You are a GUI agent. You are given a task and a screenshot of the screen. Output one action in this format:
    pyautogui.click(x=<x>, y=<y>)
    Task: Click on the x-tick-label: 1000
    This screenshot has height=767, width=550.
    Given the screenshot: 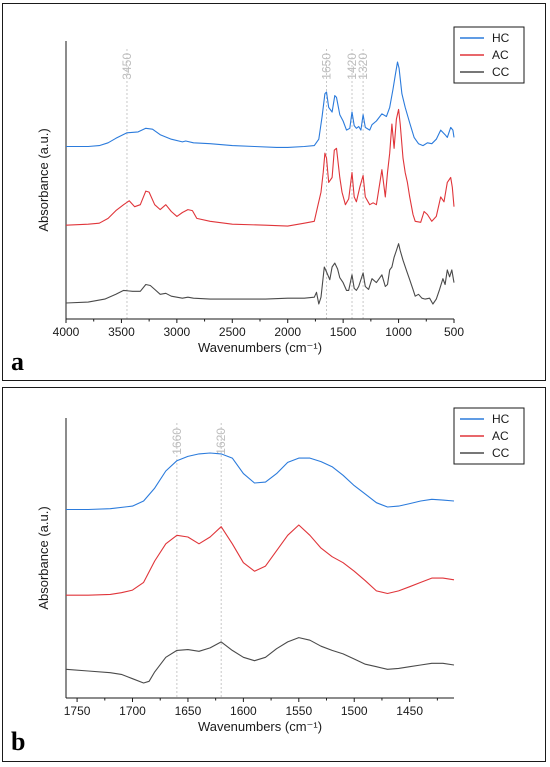 What is the action you would take?
    pyautogui.click(x=398, y=332)
    